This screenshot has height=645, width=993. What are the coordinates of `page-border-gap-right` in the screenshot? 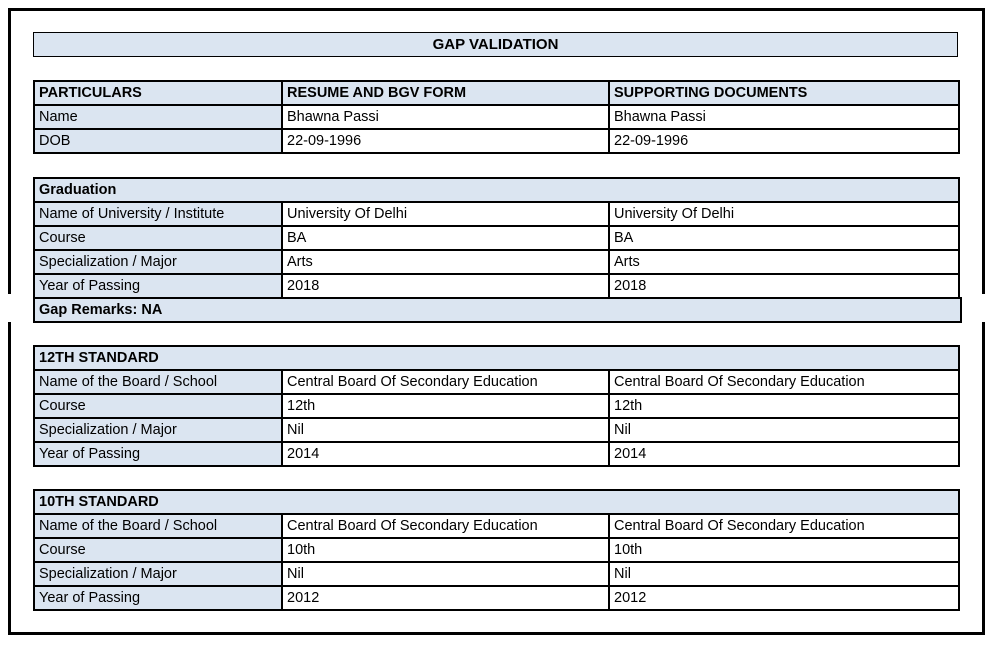 It's located at (984, 308).